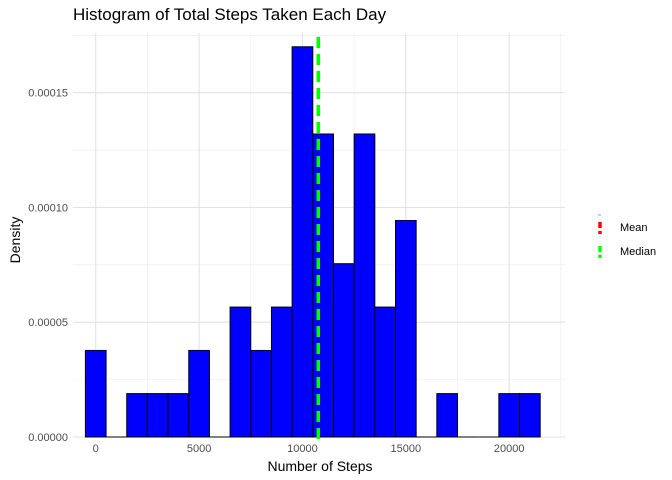 Image resolution: width=672 pixels, height=480 pixels. Describe the element at coordinates (48, 323) in the screenshot. I see `y-tick-label: 0.00005` at that location.